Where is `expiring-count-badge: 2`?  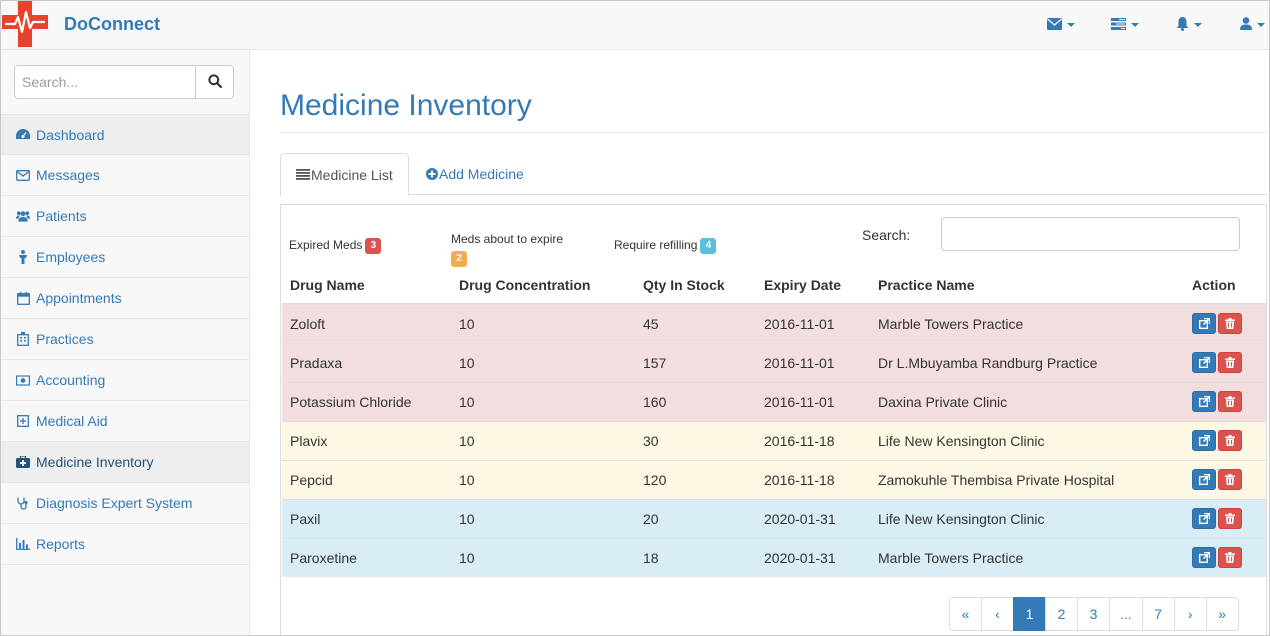 expiring-count-badge: 2 is located at coordinates (459, 259).